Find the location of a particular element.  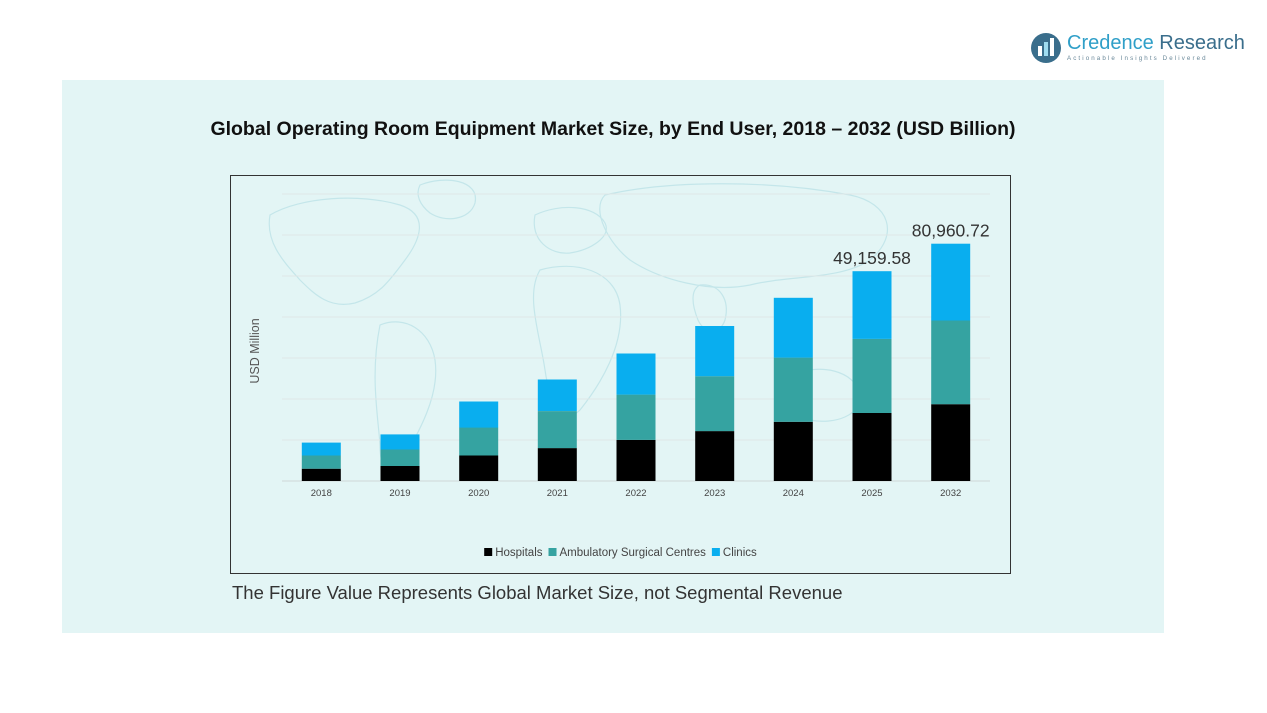

x-tick-label: 2025 is located at coordinates (871, 493).